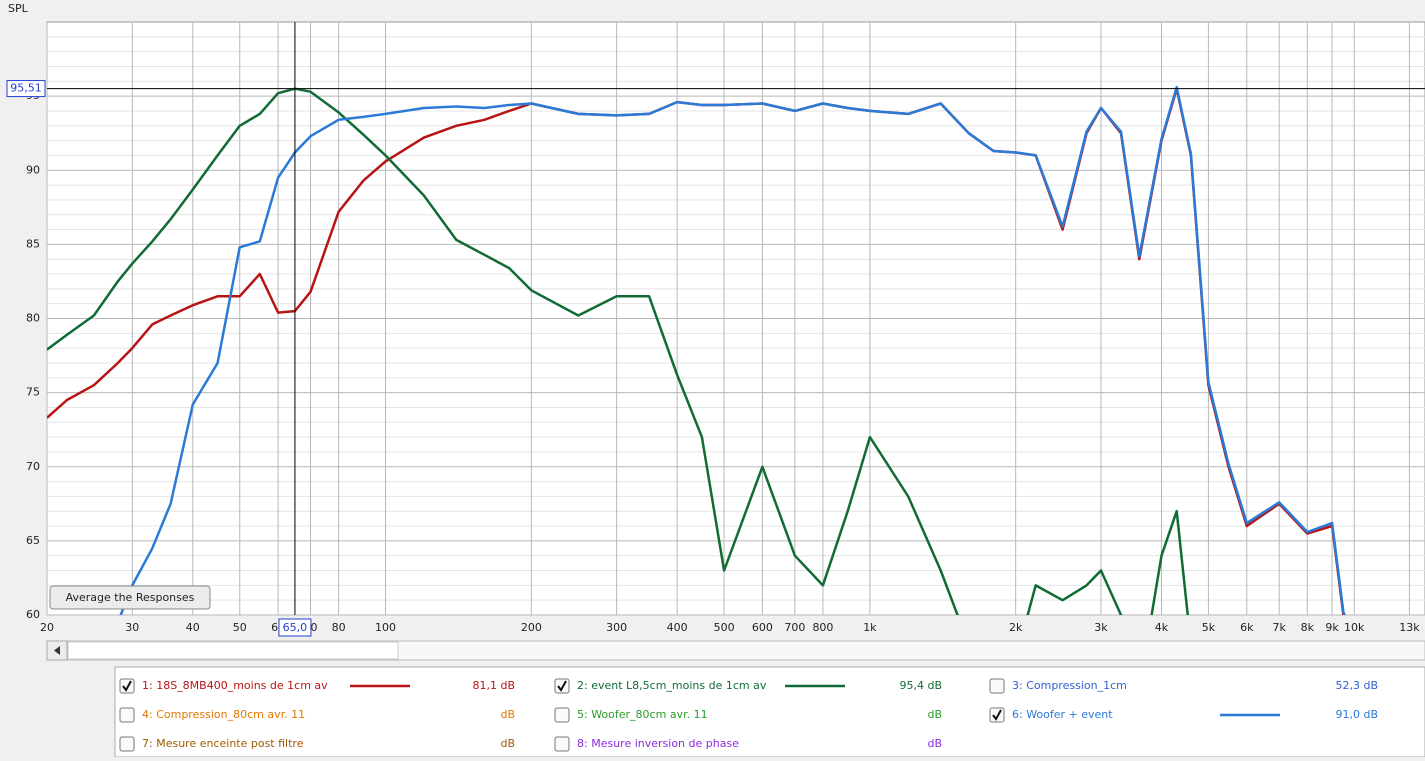 The width and height of the screenshot is (1425, 761). Describe the element at coordinates (33, 614) in the screenshot. I see `y-tick-label: 60` at that location.